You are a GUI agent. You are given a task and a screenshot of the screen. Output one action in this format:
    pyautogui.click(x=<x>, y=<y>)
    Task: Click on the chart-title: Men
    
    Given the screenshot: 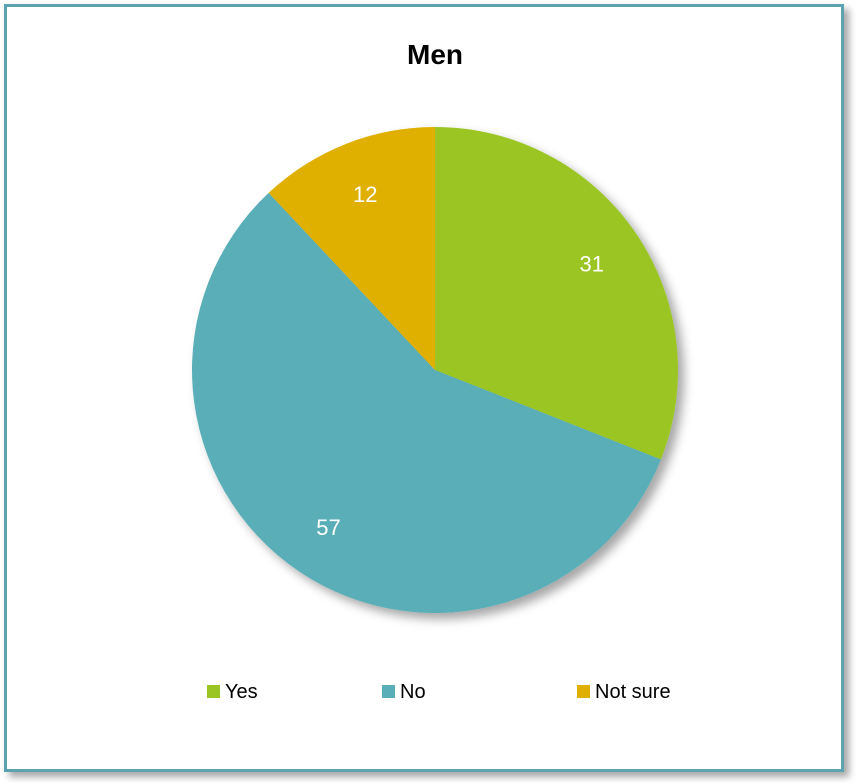 What is the action you would take?
    pyautogui.click(x=435, y=54)
    